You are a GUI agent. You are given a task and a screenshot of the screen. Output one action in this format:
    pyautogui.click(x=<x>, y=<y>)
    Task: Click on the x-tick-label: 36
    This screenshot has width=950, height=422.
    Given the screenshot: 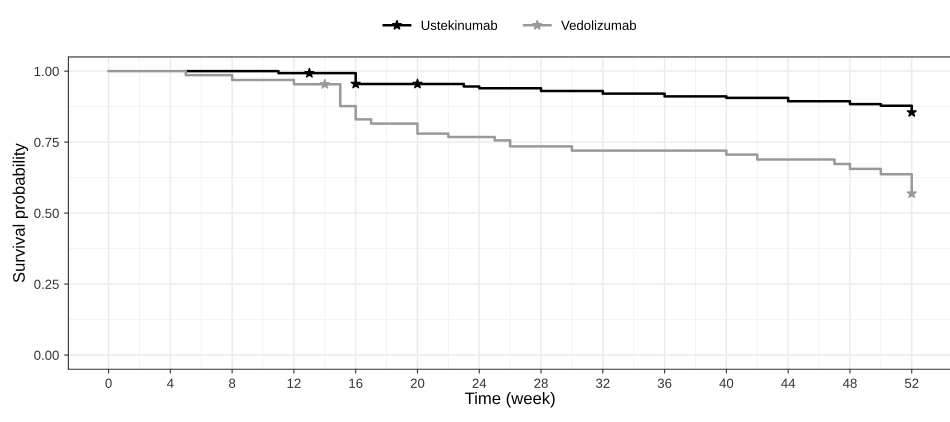 What is the action you would take?
    pyautogui.click(x=665, y=383)
    